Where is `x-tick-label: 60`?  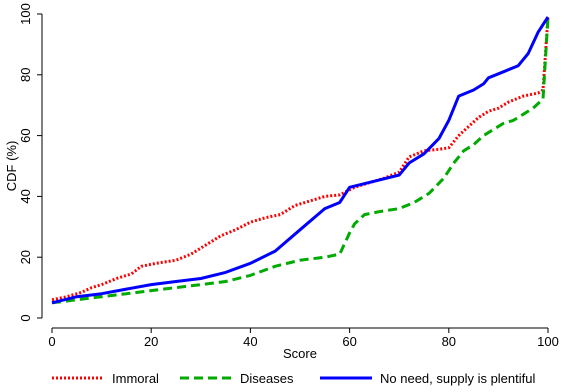
x-tick-label: 60 is located at coordinates (349, 341).